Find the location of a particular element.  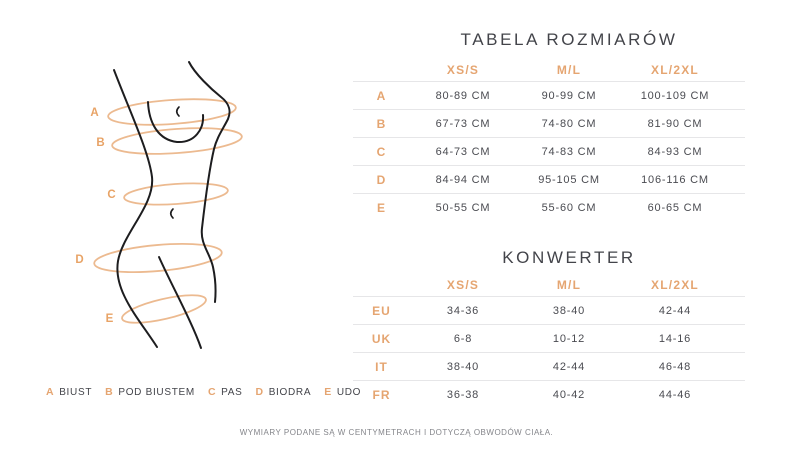

converter-table-header-row: XS/S M/L XL/2XL is located at coordinates (549, 285).